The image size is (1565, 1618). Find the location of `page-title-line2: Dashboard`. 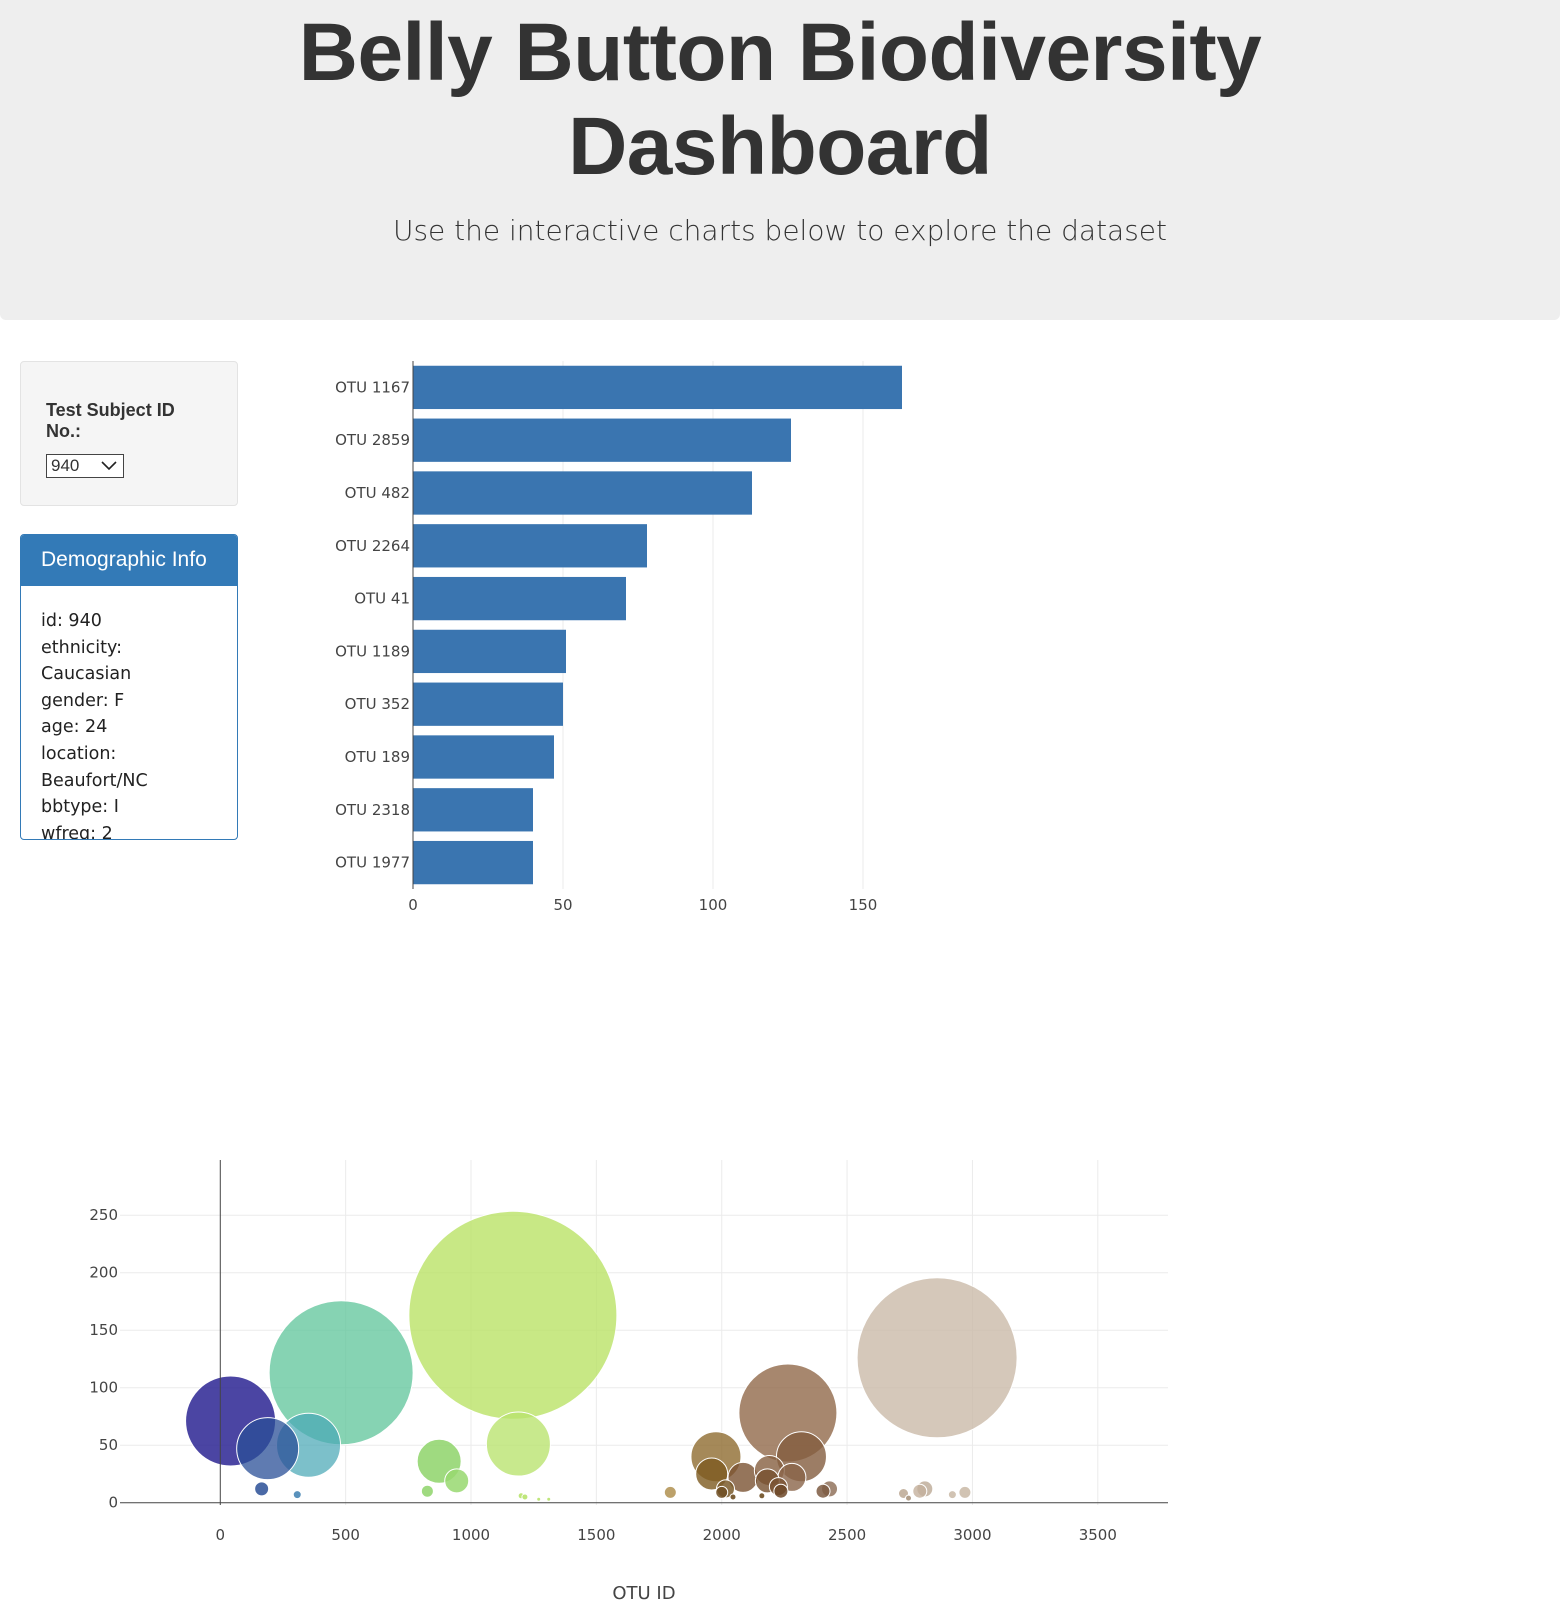

page-title-line2: Dashboard is located at coordinates (780, 146).